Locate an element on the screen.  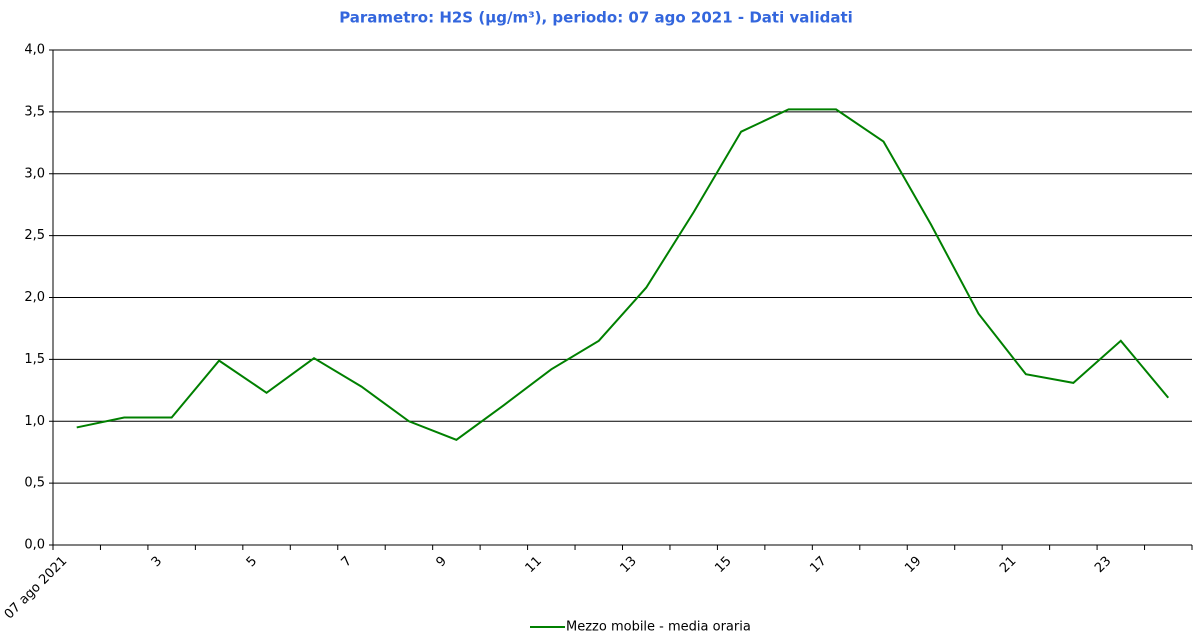
x-tick-label: 07 ago 2021 is located at coordinates (36, 588).